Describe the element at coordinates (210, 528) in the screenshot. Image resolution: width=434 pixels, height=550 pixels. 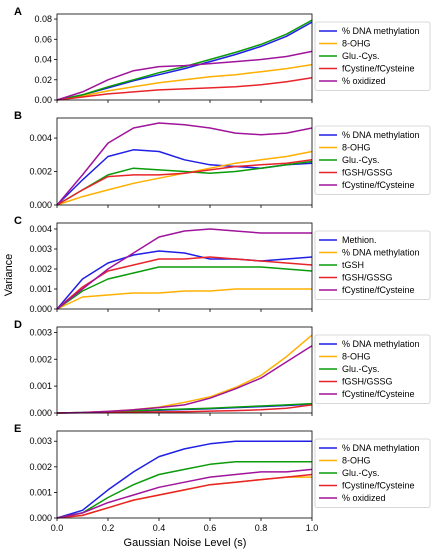
I see `x-tick-label: 0.6` at that location.